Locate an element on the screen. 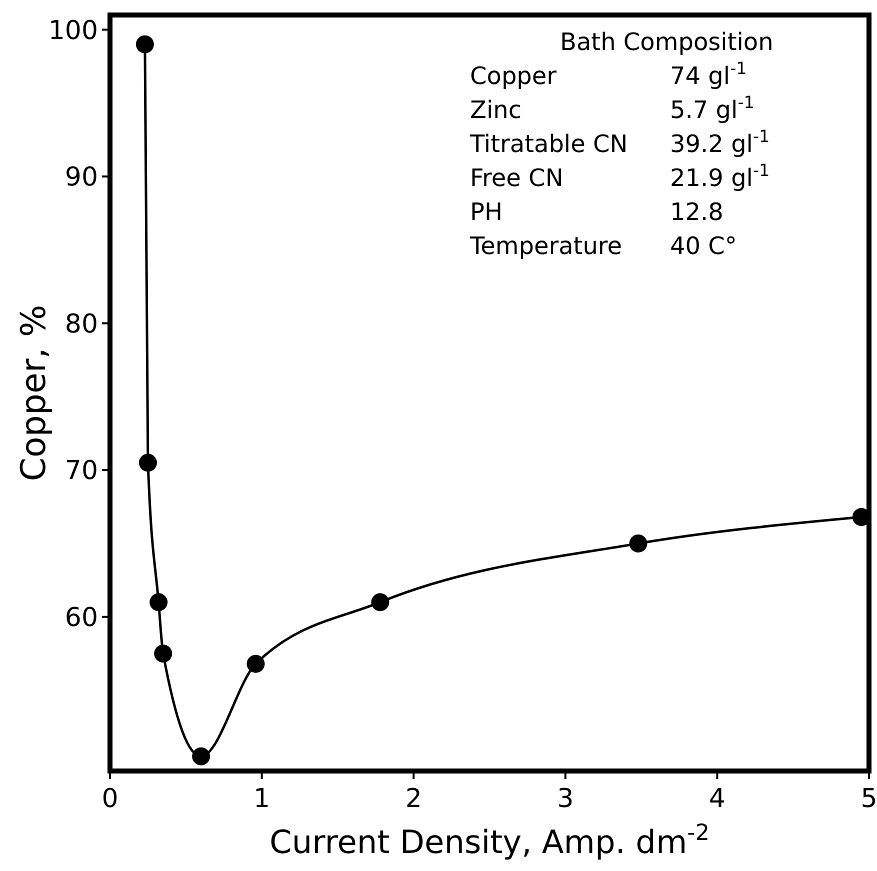 The height and width of the screenshot is (871, 877). y-tick-label: 60 is located at coordinates (81, 617).